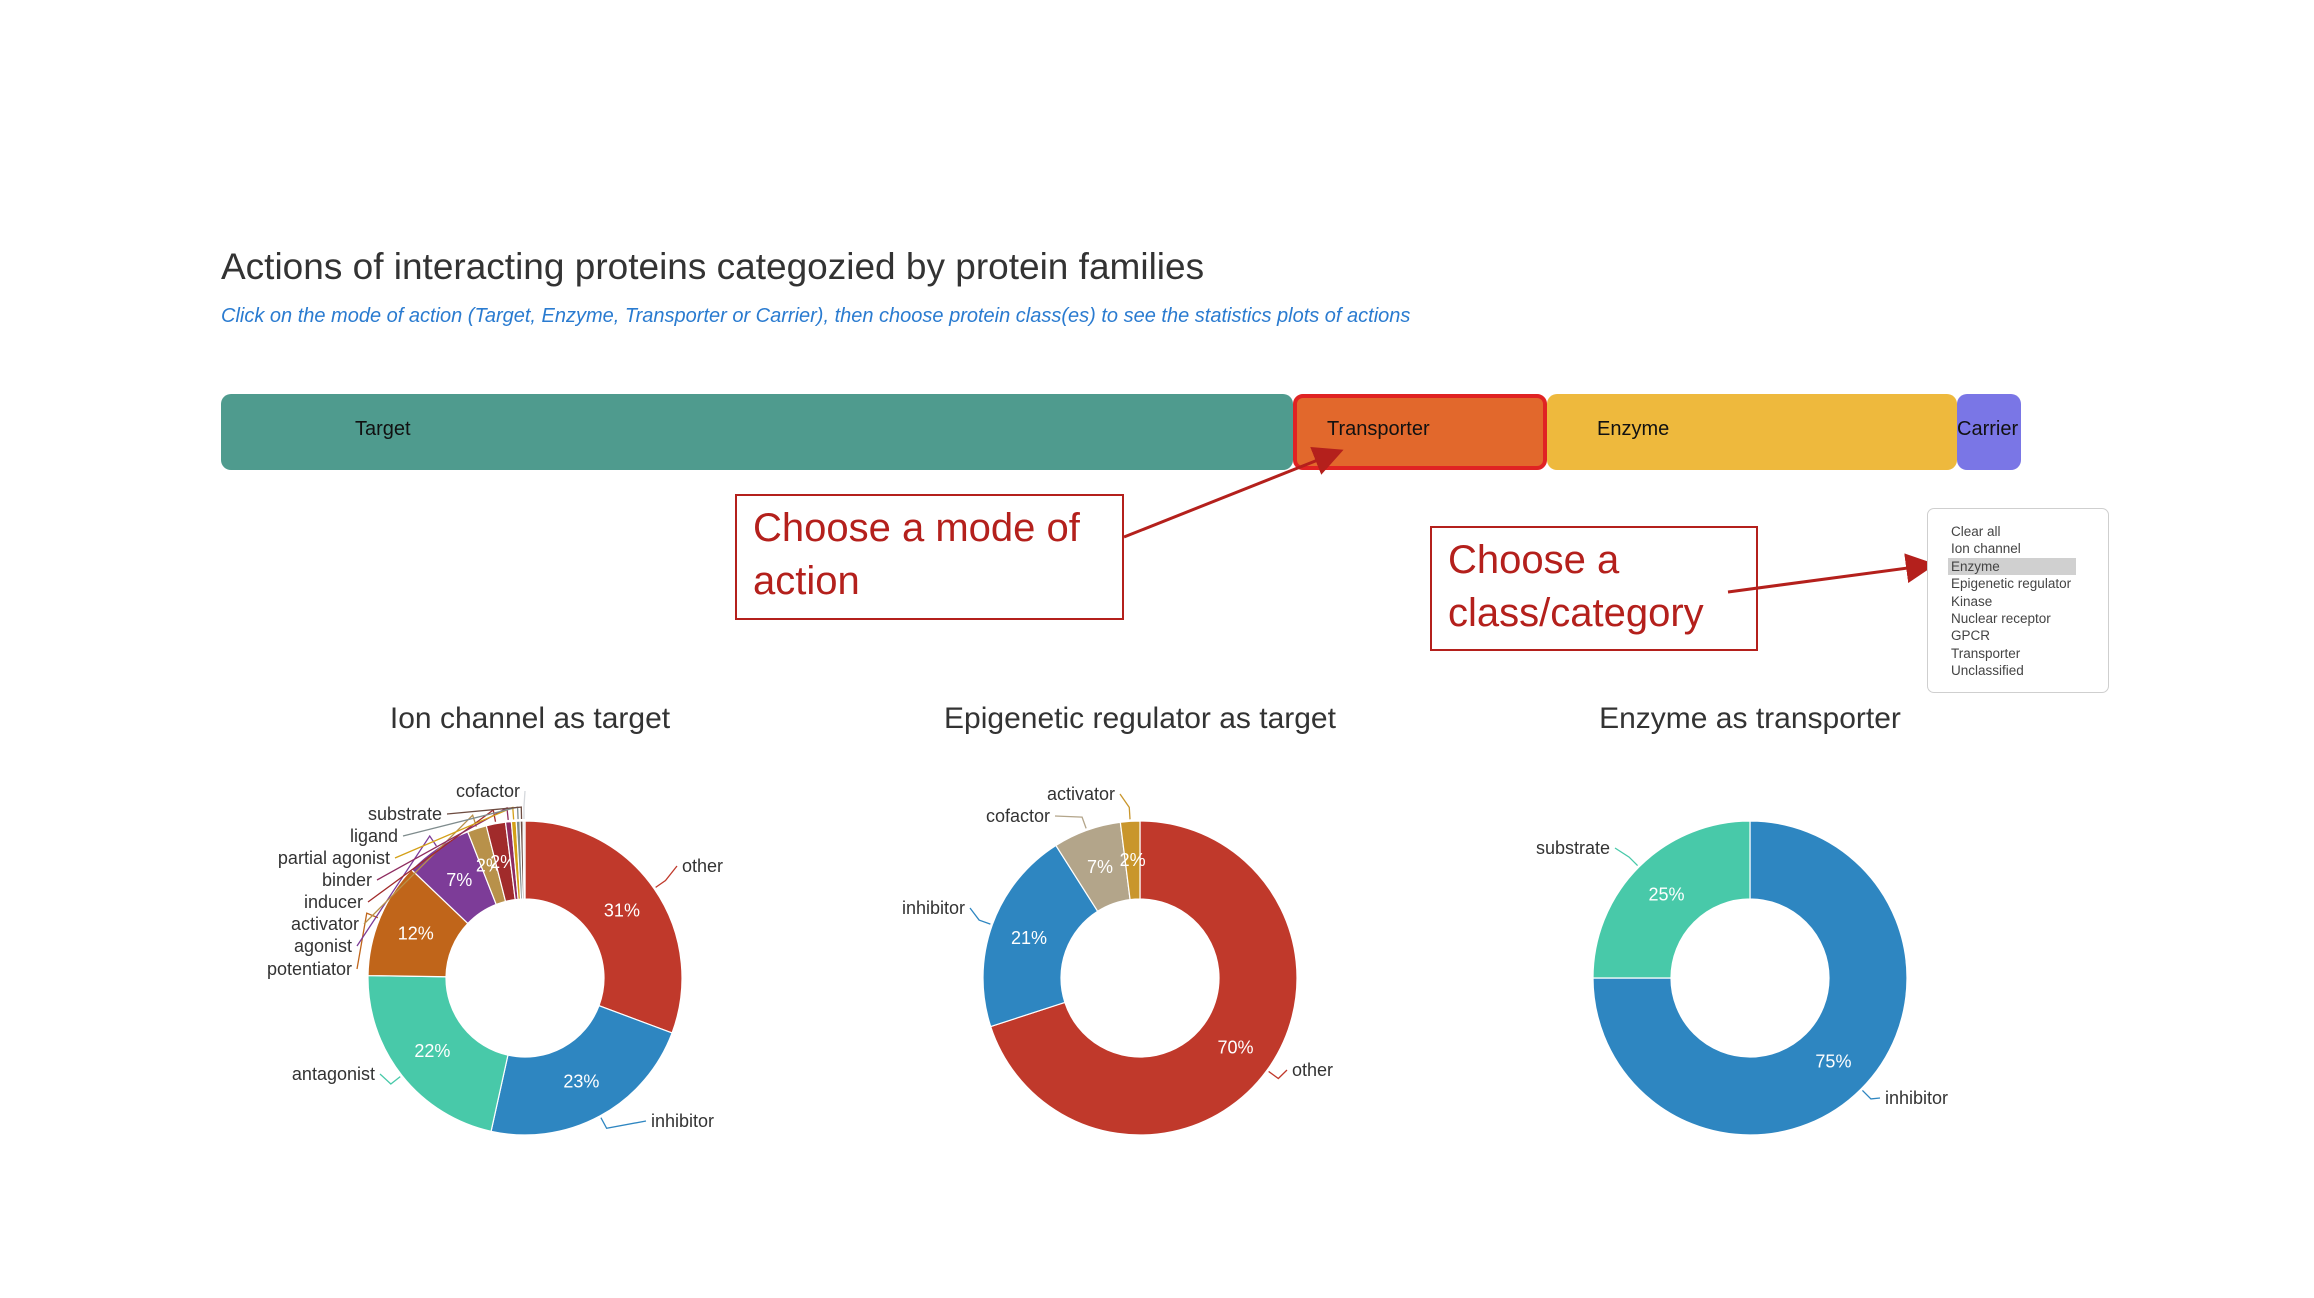 This screenshot has width=2314, height=1298. Describe the element at coordinates (1140, 718) in the screenshot. I see `chart-title-epigenetic: Epigenetic regulator as target` at that location.